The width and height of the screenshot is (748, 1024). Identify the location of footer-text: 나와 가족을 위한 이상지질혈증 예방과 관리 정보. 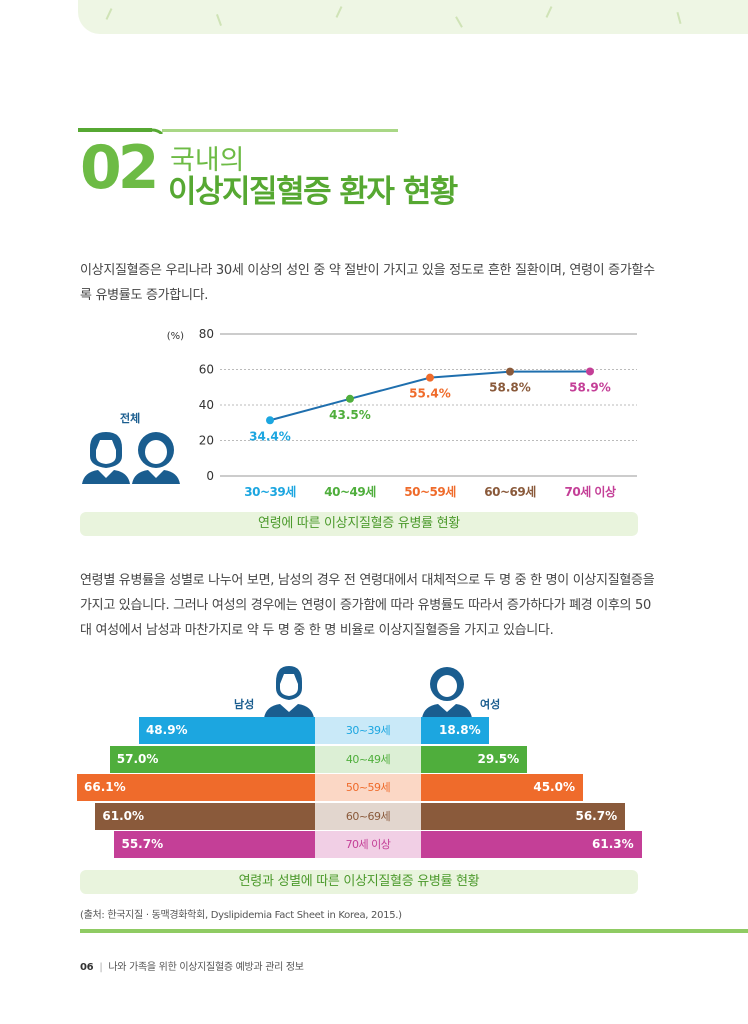
(206, 967).